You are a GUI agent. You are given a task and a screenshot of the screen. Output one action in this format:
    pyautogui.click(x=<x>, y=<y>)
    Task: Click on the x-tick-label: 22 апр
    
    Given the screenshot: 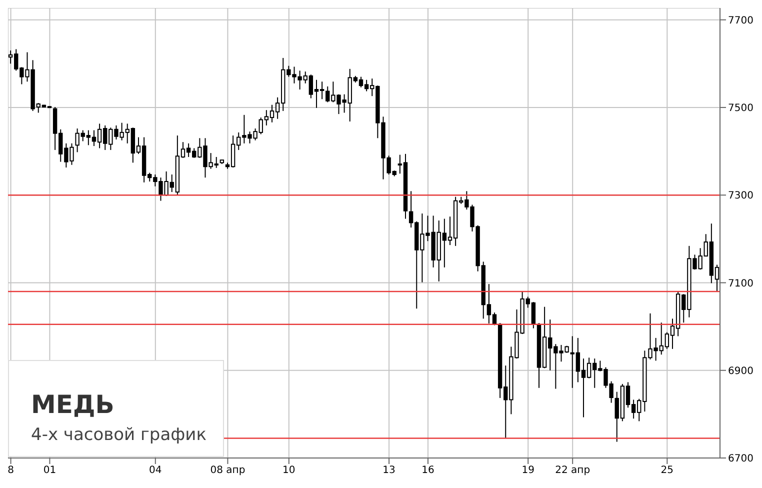 What is the action you would take?
    pyautogui.click(x=572, y=470)
    